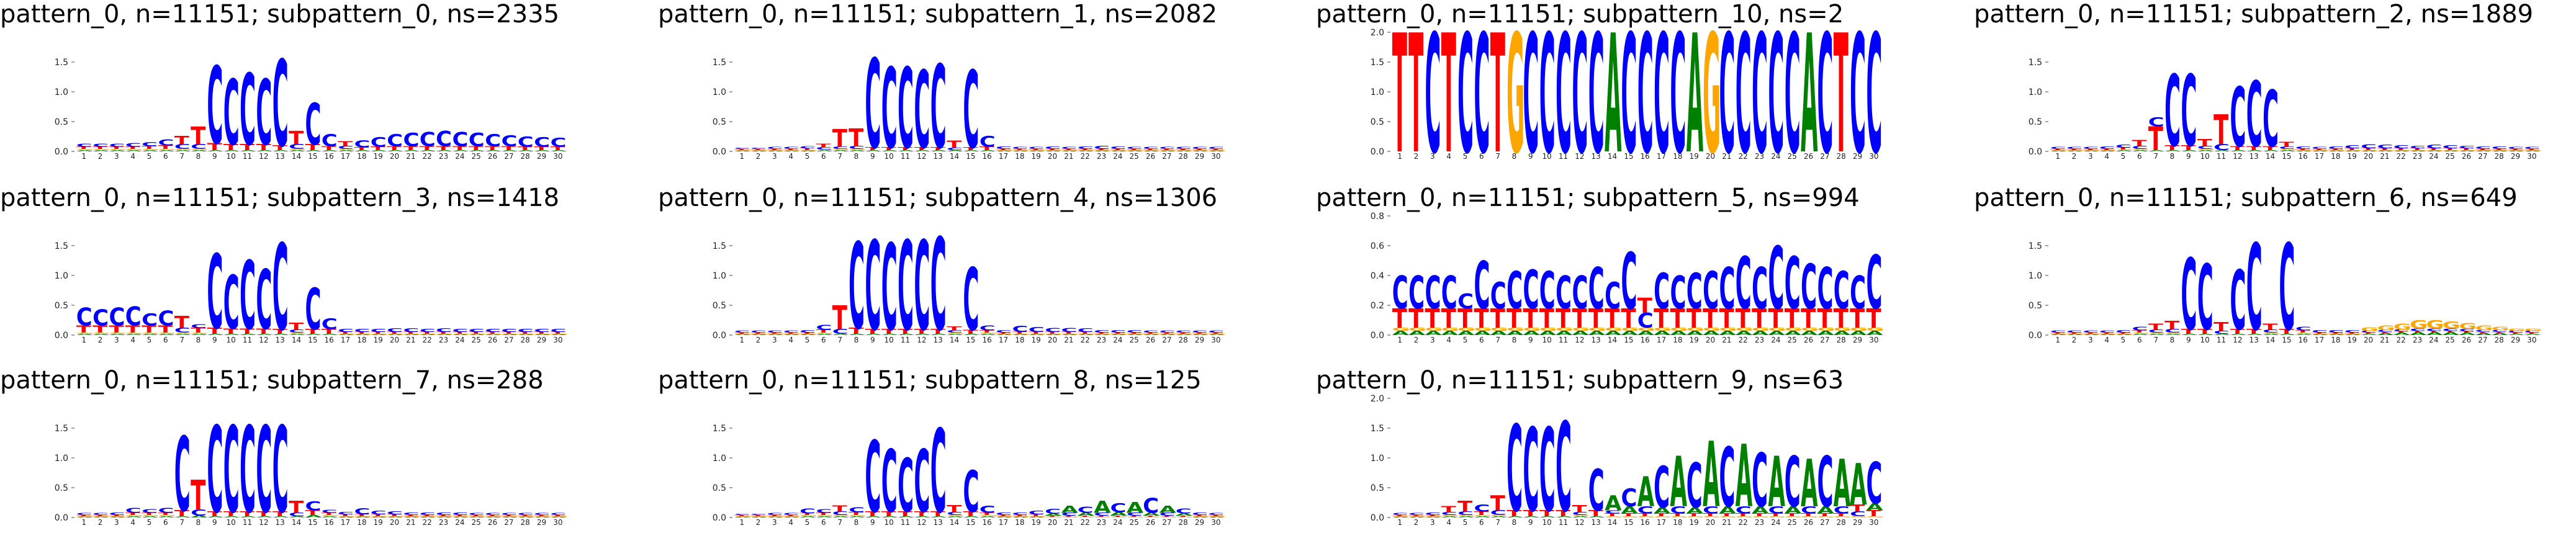  Describe the element at coordinates (1003, 340) in the screenshot. I see `x-tick-label: 17` at that location.